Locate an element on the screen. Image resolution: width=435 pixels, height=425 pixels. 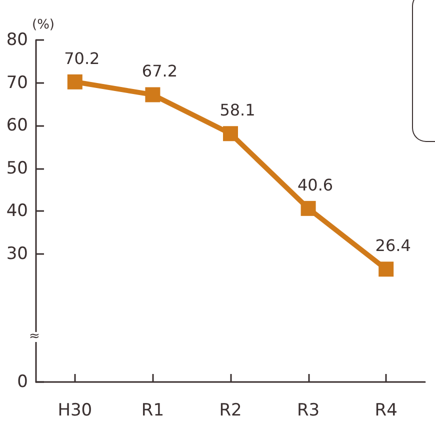
y-tick-label: 80 is located at coordinates (17, 40).